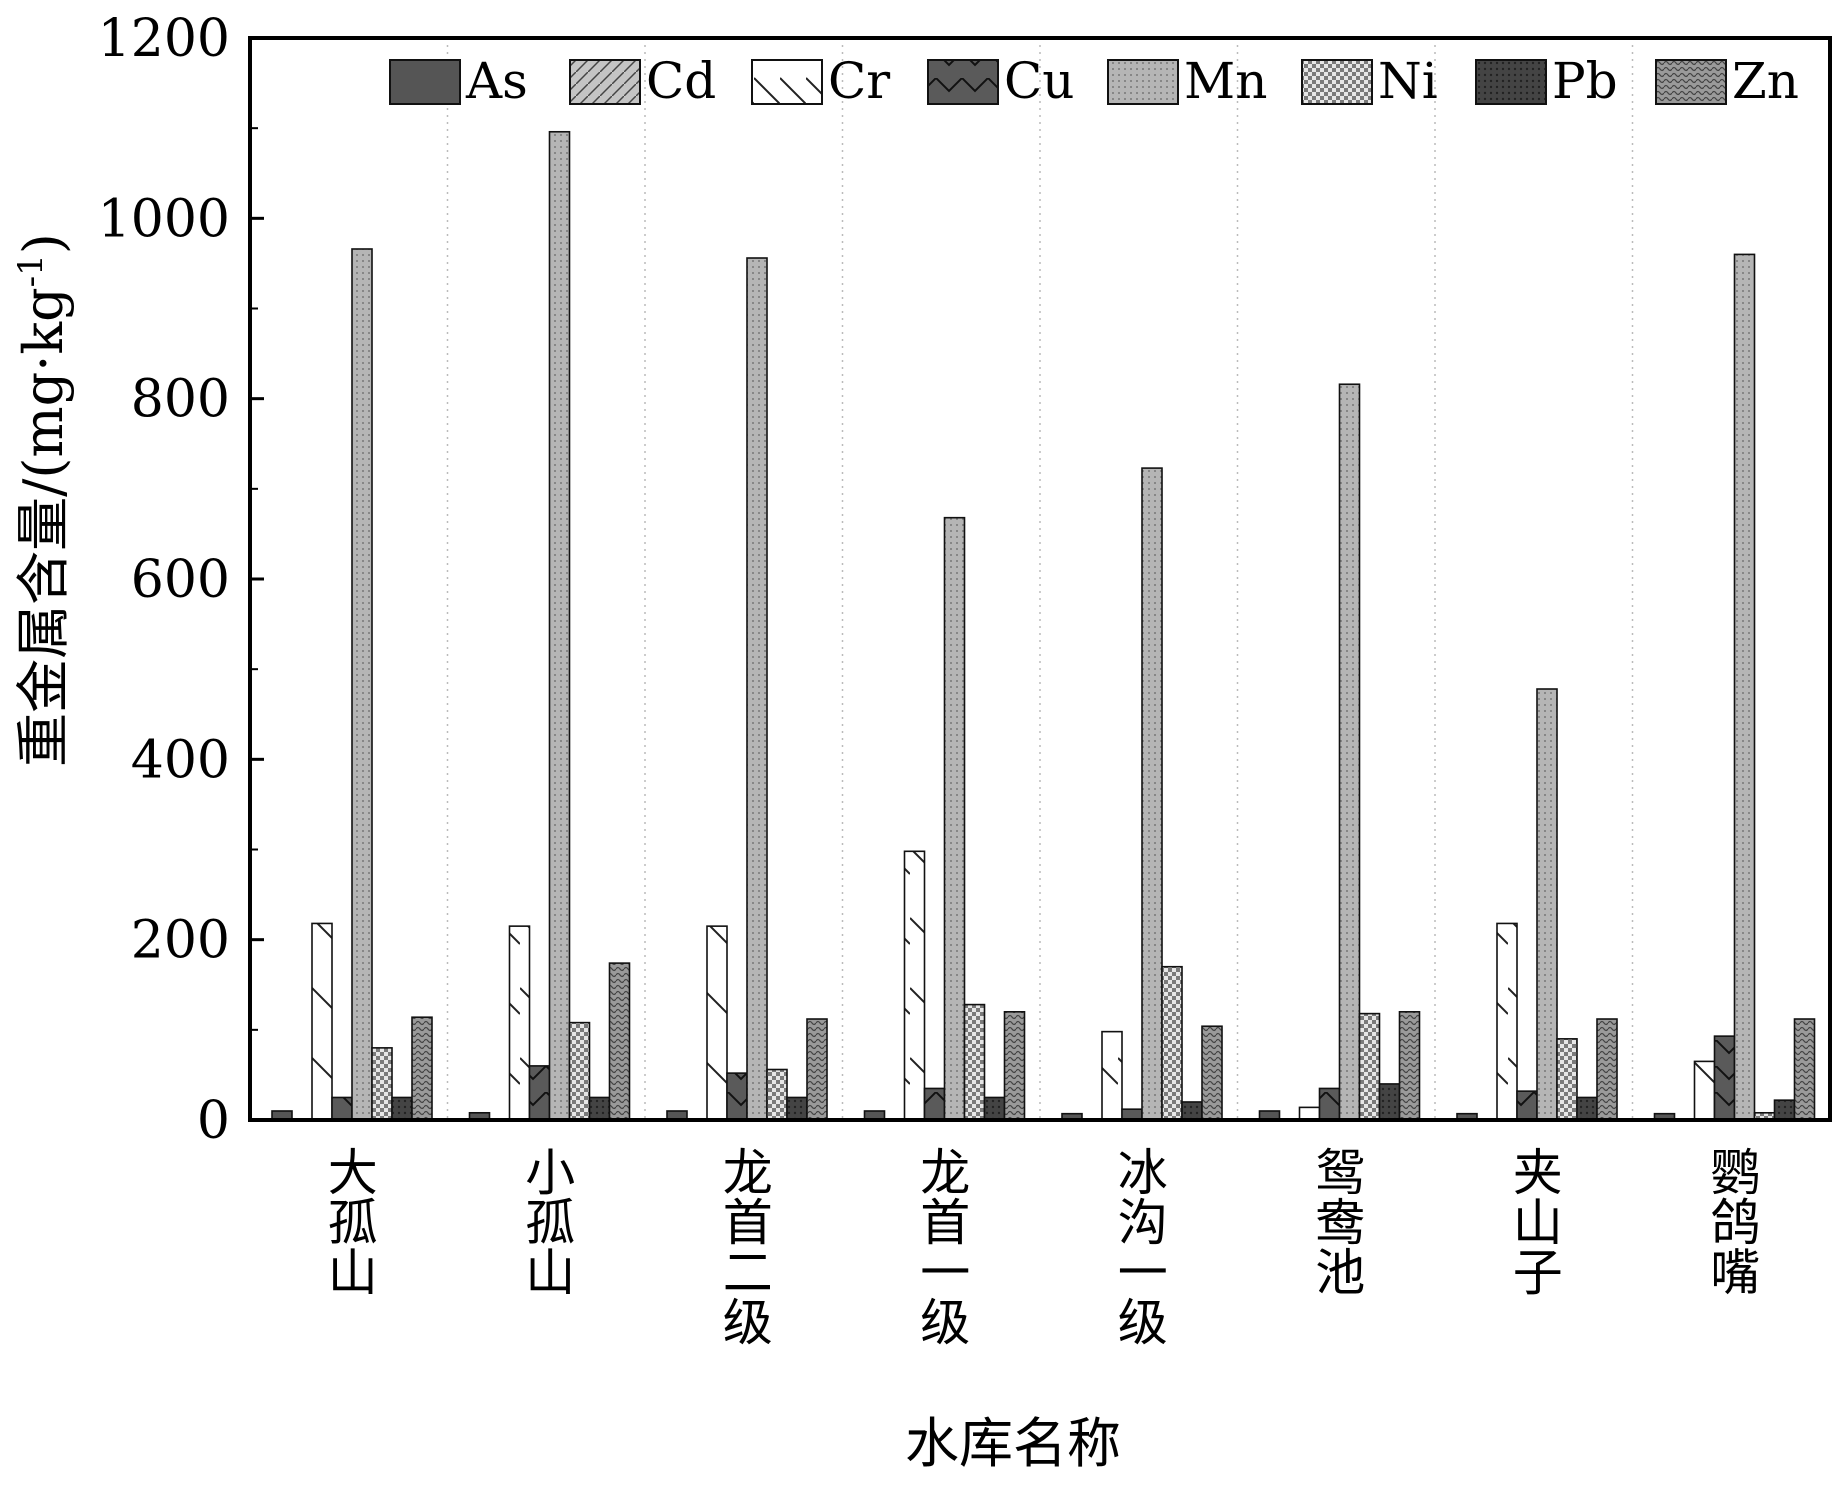  I want to click on x-tick-label: 夹山子, so click(1534, 1221).